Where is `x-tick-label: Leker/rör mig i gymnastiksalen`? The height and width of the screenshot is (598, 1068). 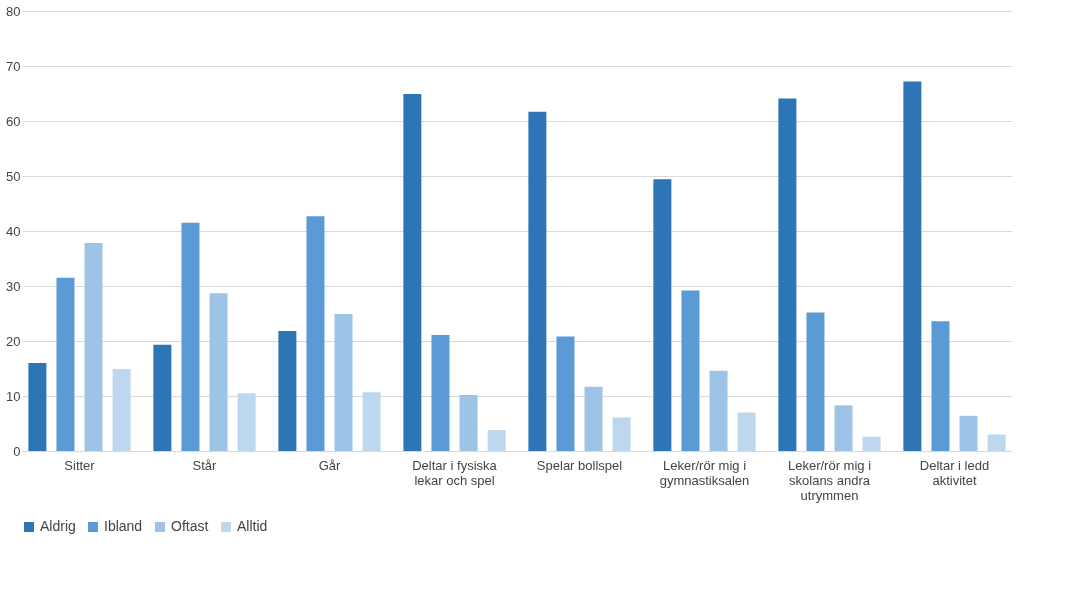
x-tick-label: Leker/rör mig i gymnastiksalen is located at coordinates (704, 472).